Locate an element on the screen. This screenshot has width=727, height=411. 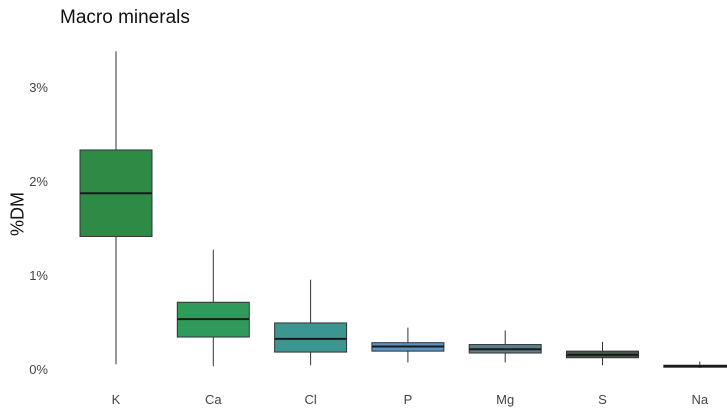
x-tick-label: Cl is located at coordinates (310, 399).